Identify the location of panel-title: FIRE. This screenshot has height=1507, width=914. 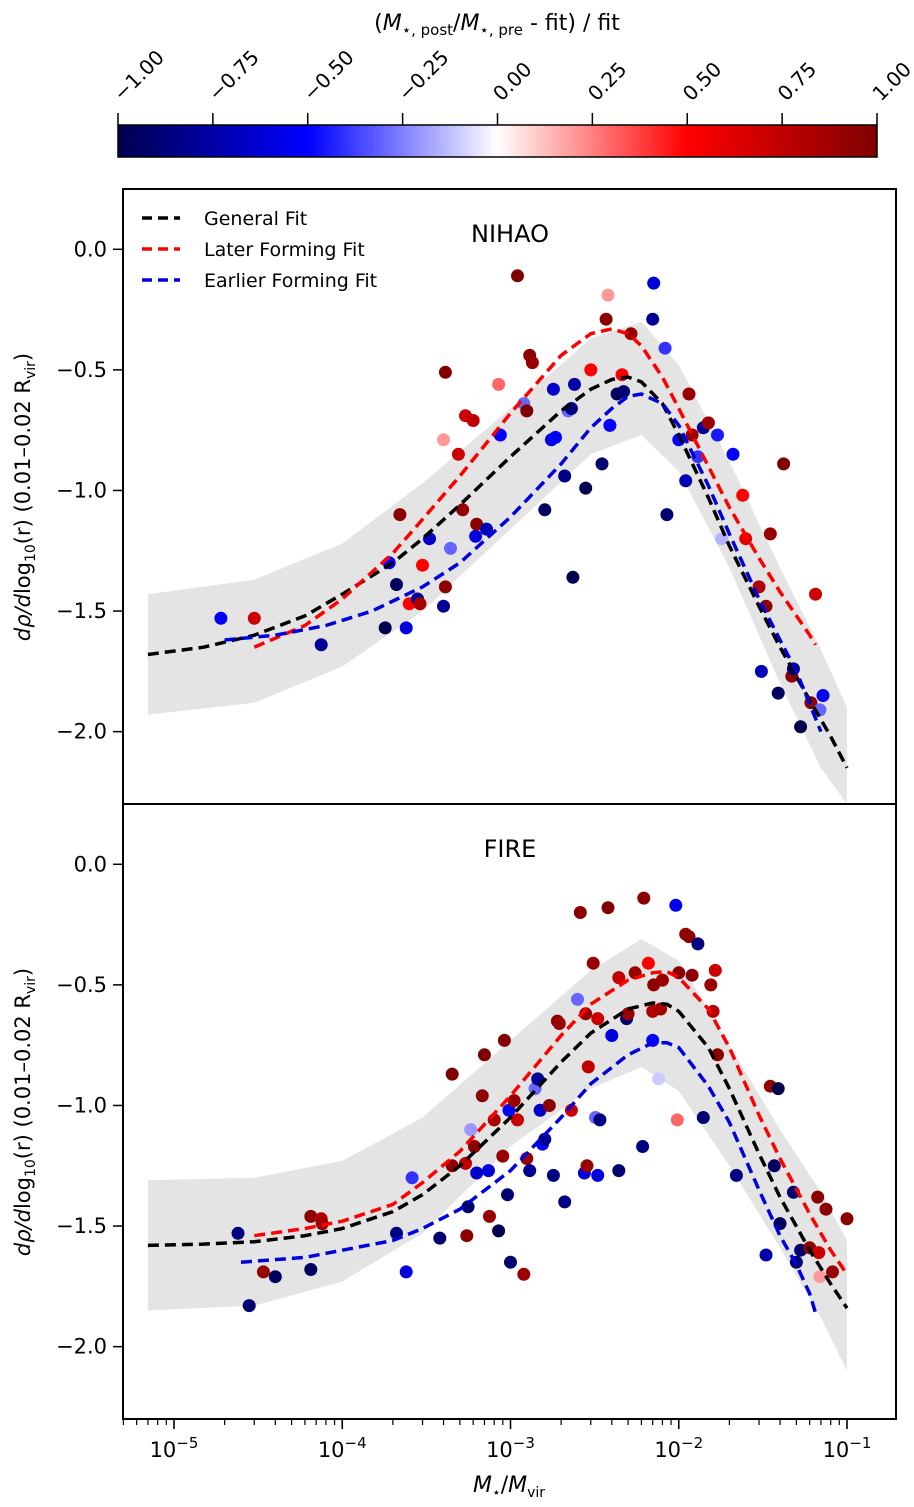
(510, 849).